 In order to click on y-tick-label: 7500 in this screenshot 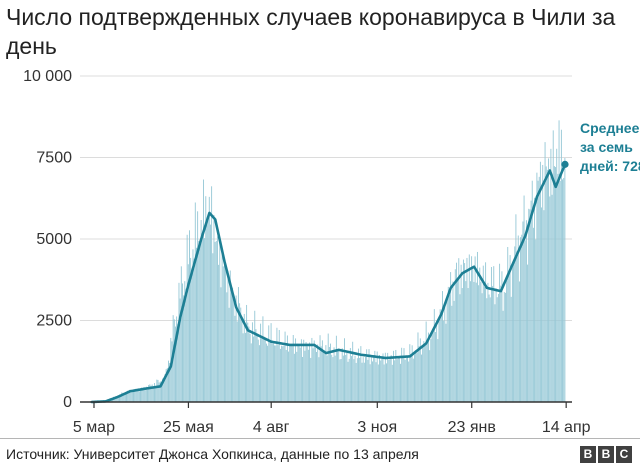, I will do `click(54, 158)`.